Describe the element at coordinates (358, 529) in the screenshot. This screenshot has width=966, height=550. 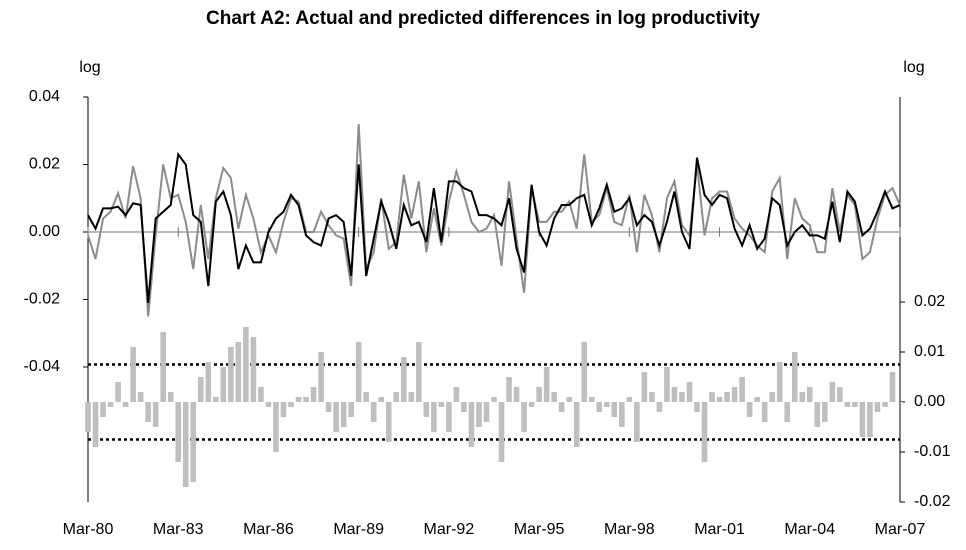
I see `x-tick-label: Mar-89` at that location.